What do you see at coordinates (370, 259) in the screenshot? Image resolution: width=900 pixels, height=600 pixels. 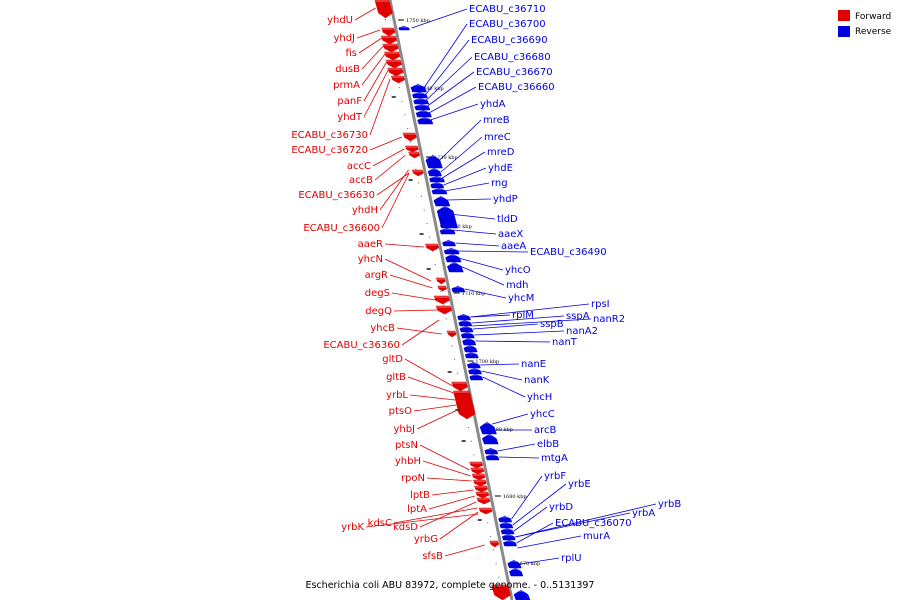 I see `gene-label: yhcN` at bounding box center [370, 259].